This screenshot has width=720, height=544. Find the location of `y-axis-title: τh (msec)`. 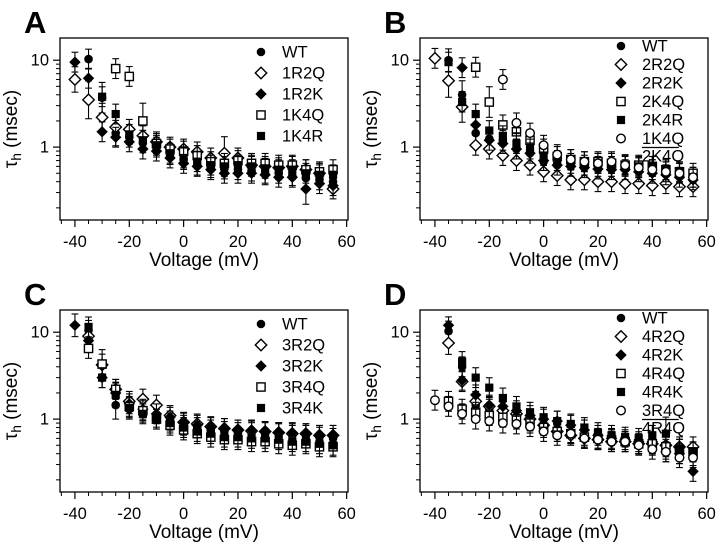

y-axis-title: τh (msec) is located at coordinates (372, 129).